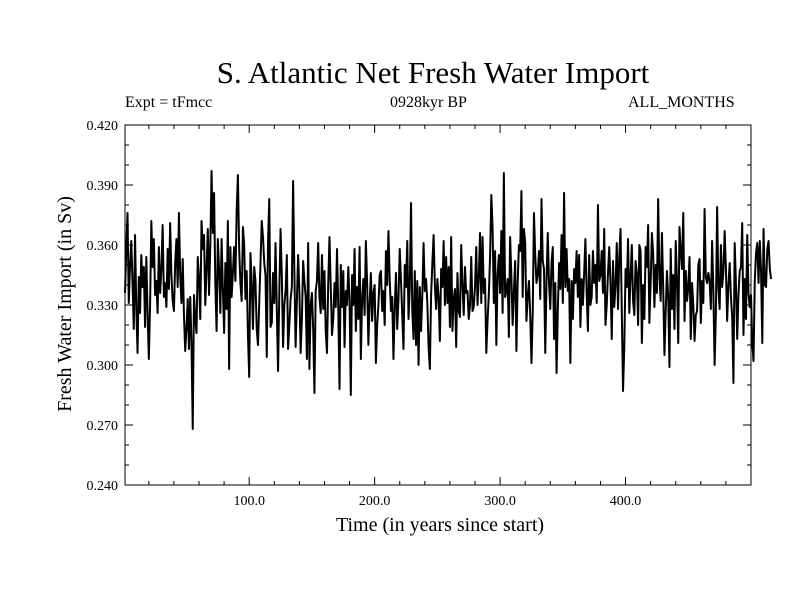  Describe the element at coordinates (103, 426) in the screenshot. I see `y-tick-label: 0.270` at that location.